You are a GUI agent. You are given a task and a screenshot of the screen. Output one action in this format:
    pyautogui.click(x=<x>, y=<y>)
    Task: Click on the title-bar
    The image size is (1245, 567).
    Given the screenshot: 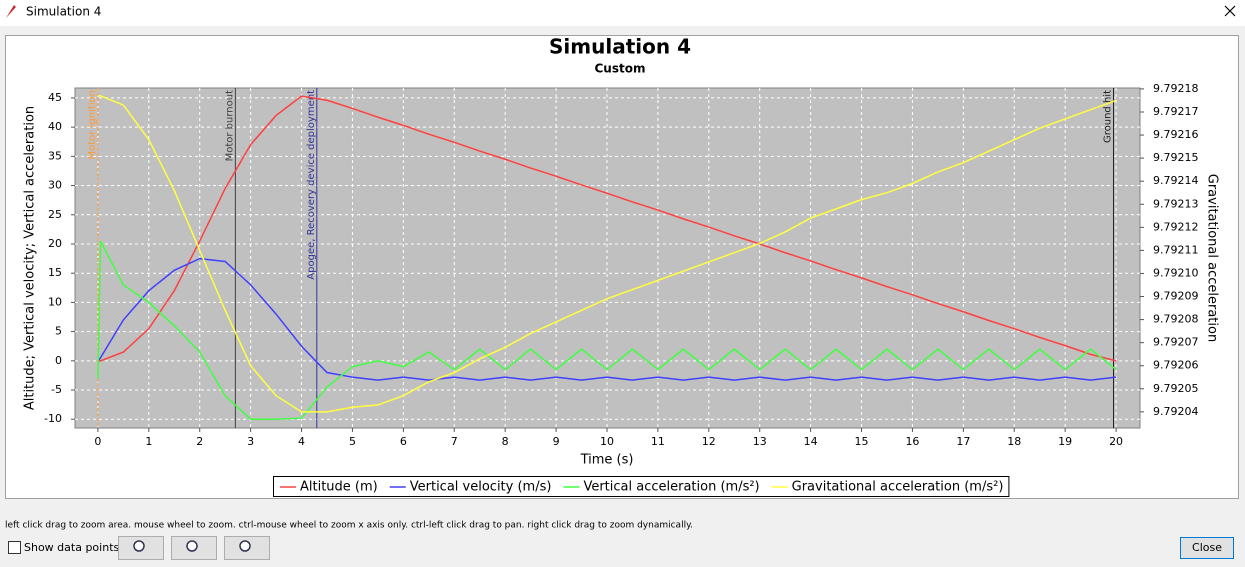 What is the action you would take?
    pyautogui.click(x=622, y=13)
    